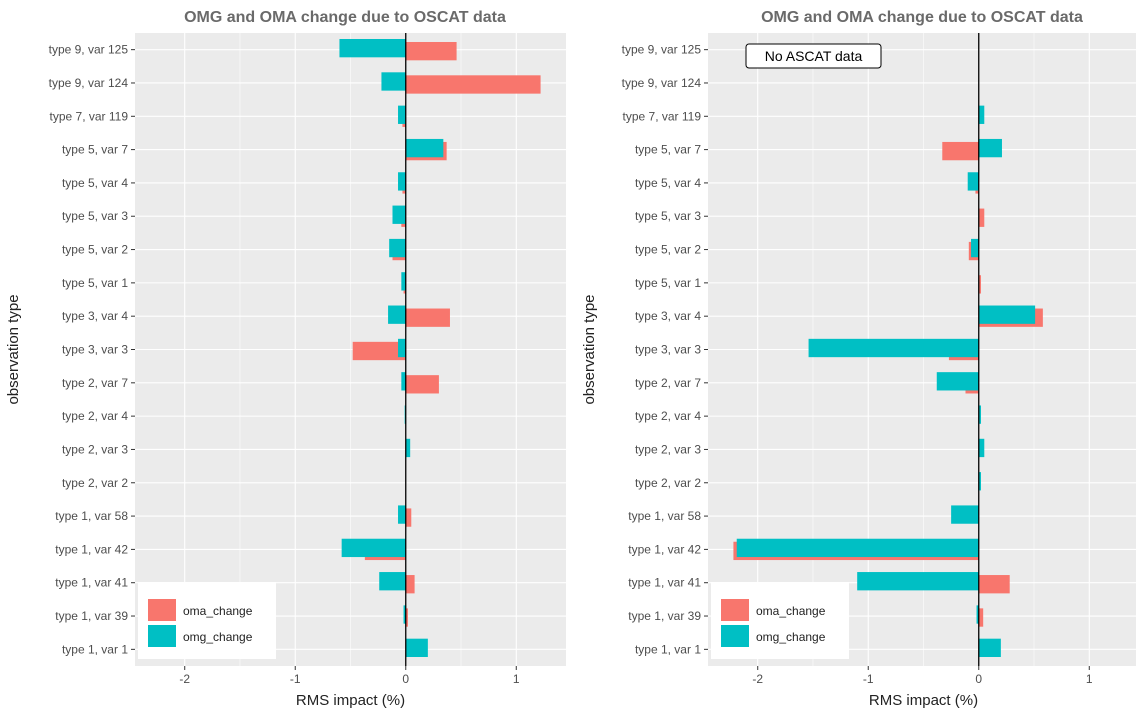 The width and height of the screenshot is (1136, 712). I want to click on x-axis-label: RMS impact (%), so click(350, 700).